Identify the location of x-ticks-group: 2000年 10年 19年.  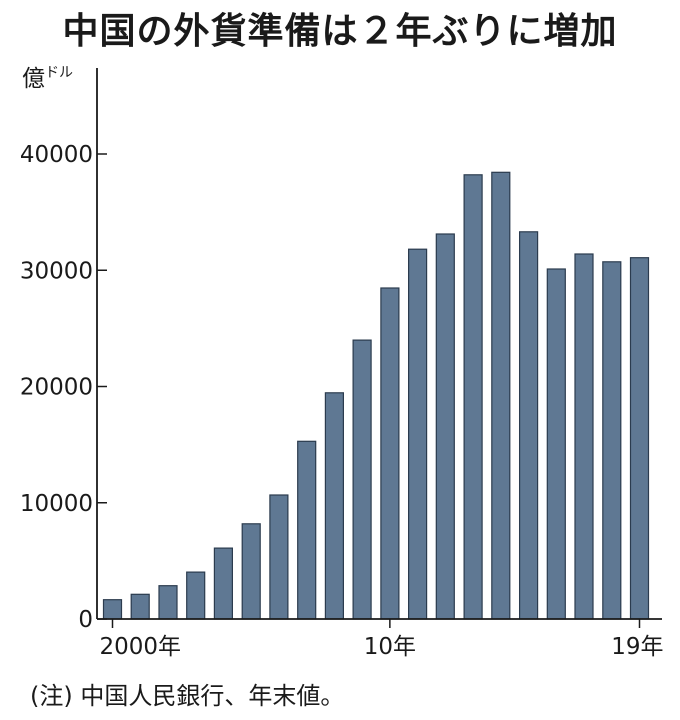
(382, 639).